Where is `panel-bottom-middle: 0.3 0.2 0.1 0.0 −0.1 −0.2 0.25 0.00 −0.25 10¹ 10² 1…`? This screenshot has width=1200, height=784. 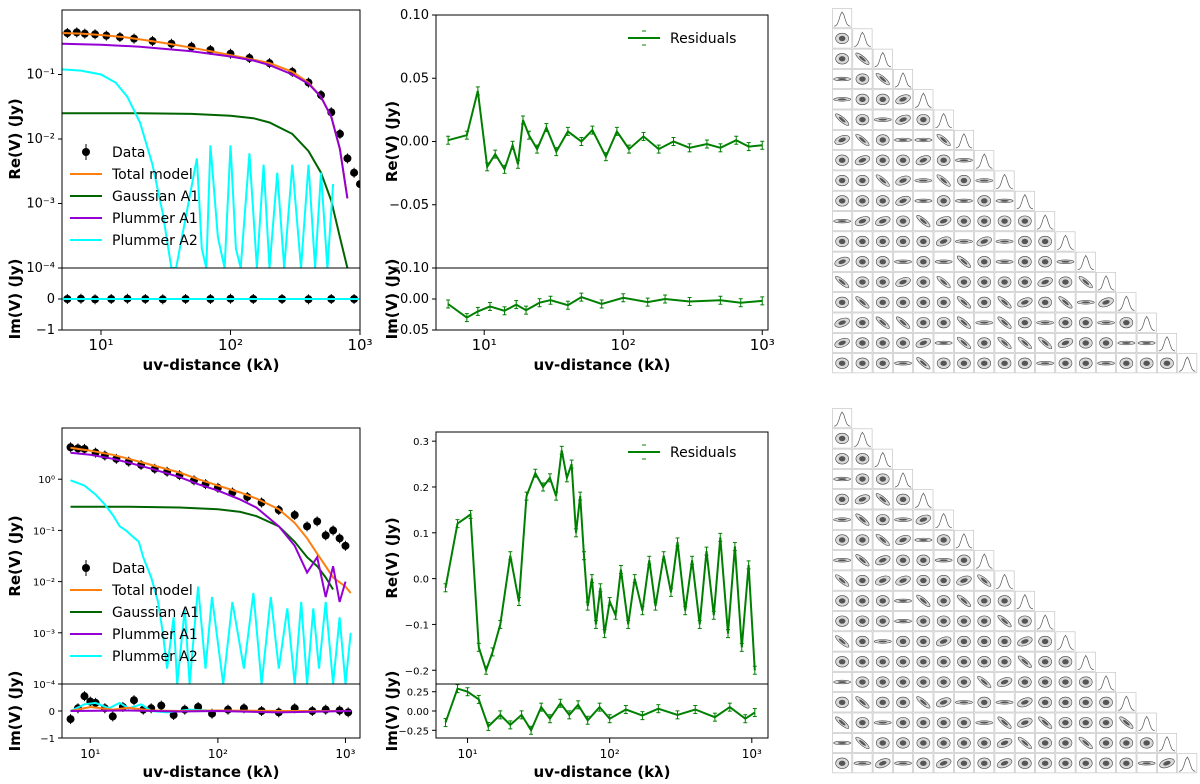 panel-bottom-middle: 0.3 0.2 0.1 0.0 −0.1 −0.2 0.25 0.00 −0.25 10¹ 10² 1… is located at coordinates (576, 606).